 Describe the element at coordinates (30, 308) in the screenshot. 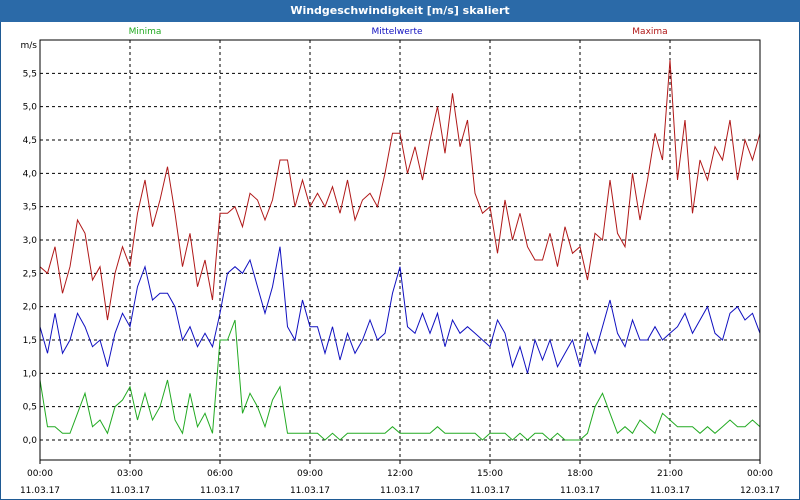

I see `y-tick-label: 2,0` at that location.